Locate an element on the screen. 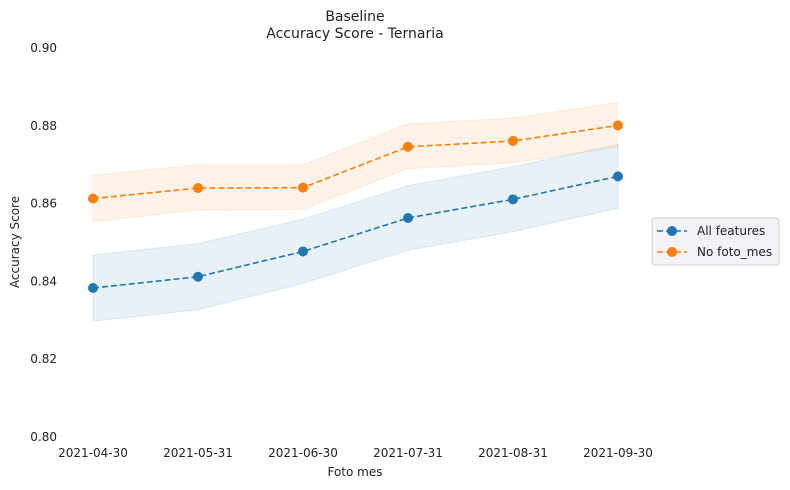  y-tick-label: 0.90 is located at coordinates (43, 48).